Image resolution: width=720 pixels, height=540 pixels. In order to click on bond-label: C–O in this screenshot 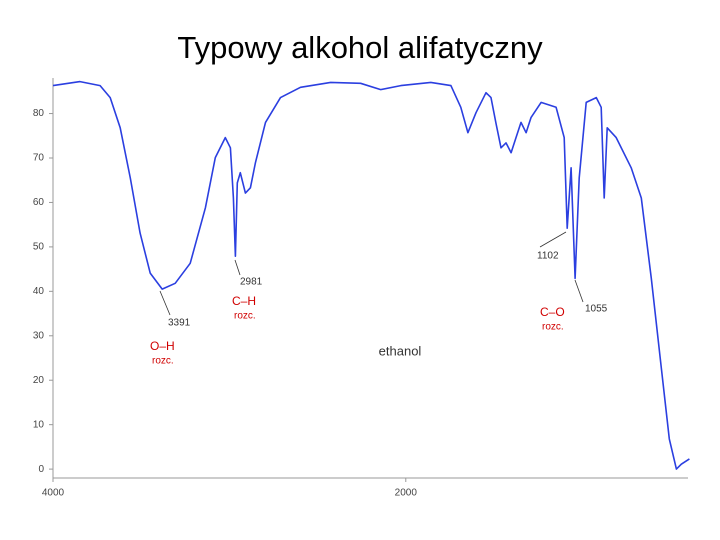, I will do `click(552, 312)`.